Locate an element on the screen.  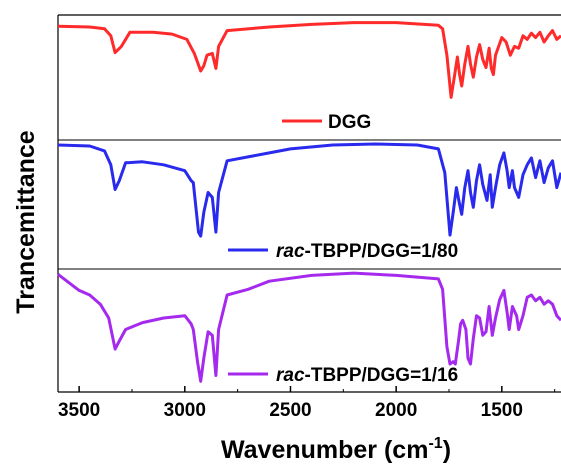
x-axis-title-suffix: ) is located at coordinates (447, 450).